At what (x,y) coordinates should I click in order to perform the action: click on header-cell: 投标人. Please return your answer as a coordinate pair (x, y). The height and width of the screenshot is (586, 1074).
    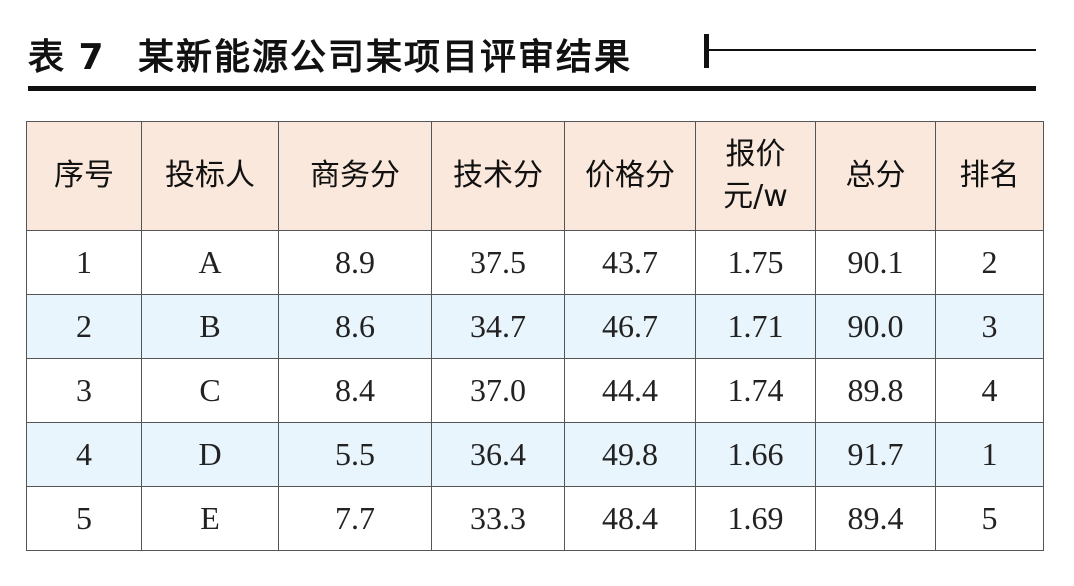
    Looking at the image, I should click on (210, 176).